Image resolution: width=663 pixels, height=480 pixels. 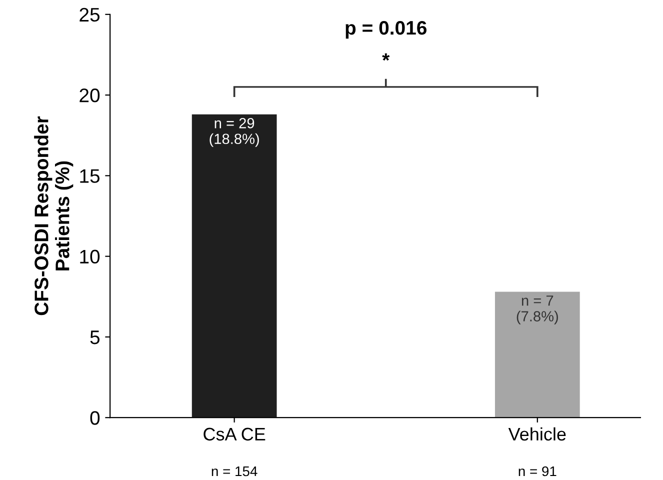 I want to click on category-label: CsA CE n = 154, so click(x=235, y=452).